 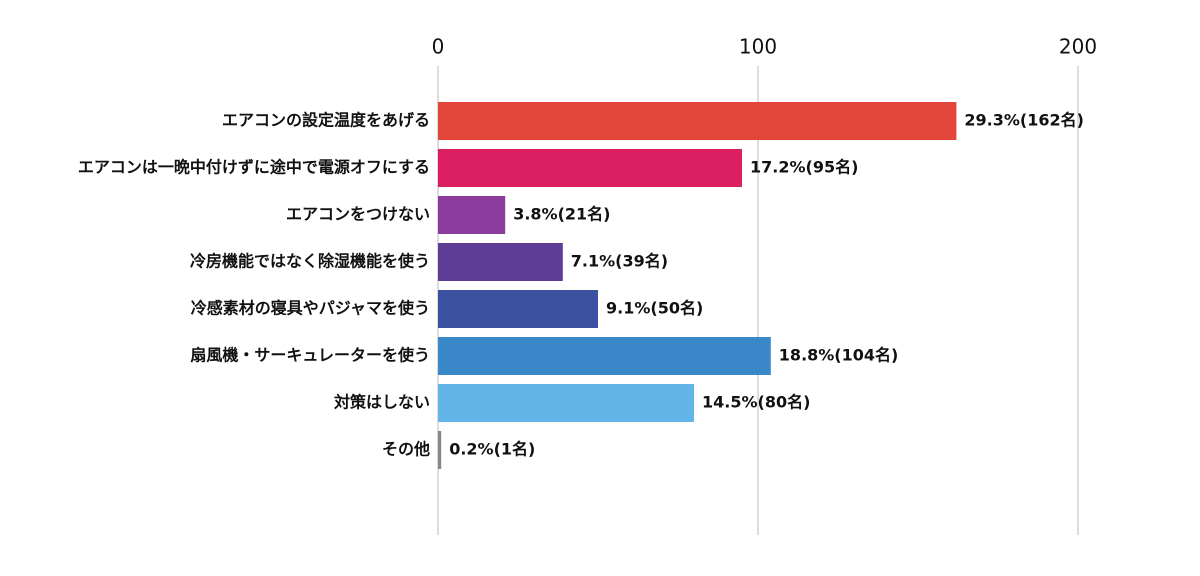 I want to click on category-label: 冷感素材の寝具やパジャマを使う, so click(x=310, y=308).